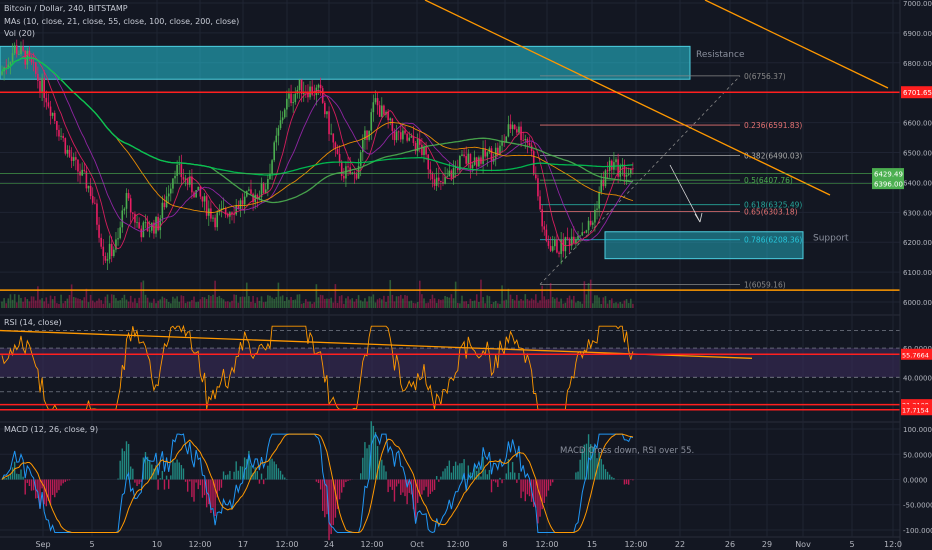 This screenshot has width=932, height=550. I want to click on time-tick-label: Oct, so click(417, 544).